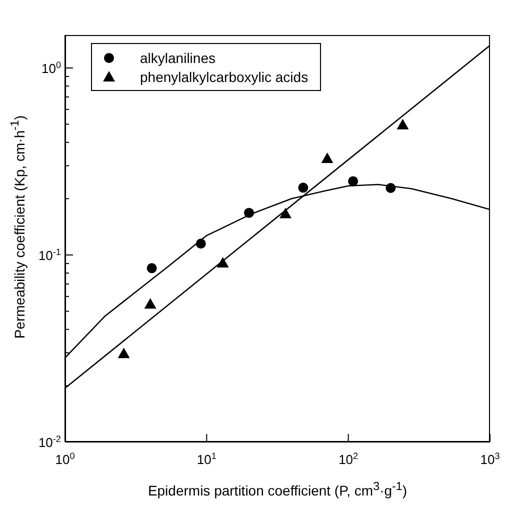 This screenshot has width=519, height=514. Describe the element at coordinates (65, 459) in the screenshot. I see `x-tick-label: 10$^{0}$` at that location.